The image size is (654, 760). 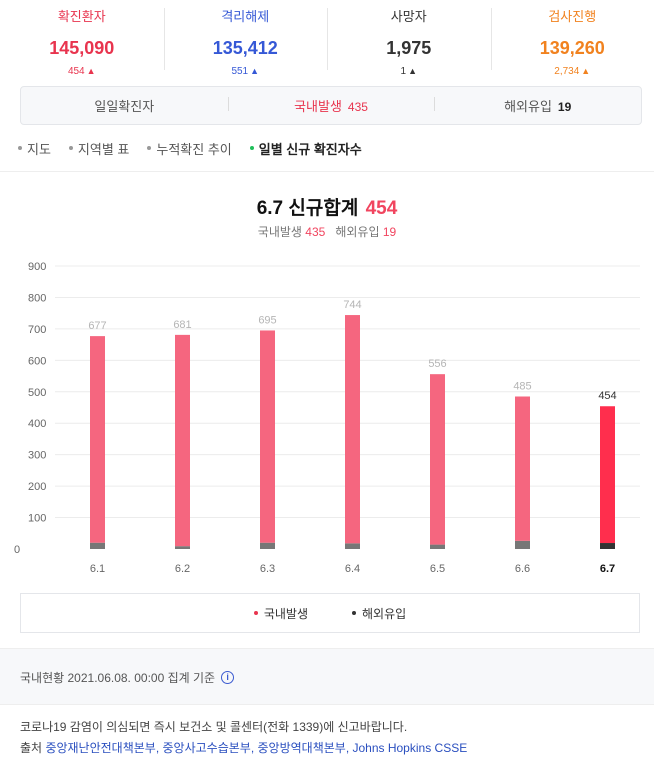 What do you see at coordinates (403, 71) in the screenshot?
I see `stat-change-value: 1` at bounding box center [403, 71].